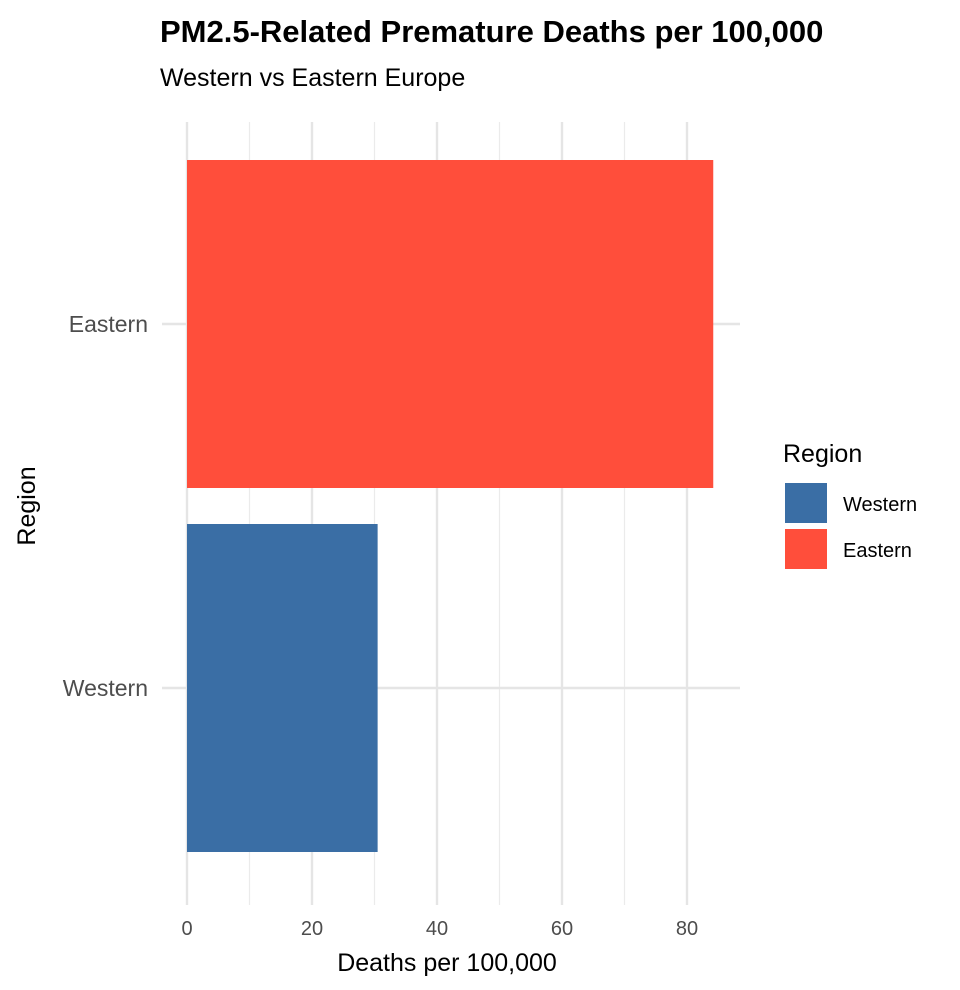 This screenshot has width=960, height=990. Describe the element at coordinates (437, 929) in the screenshot. I see `x-tick-label: 40` at that location.